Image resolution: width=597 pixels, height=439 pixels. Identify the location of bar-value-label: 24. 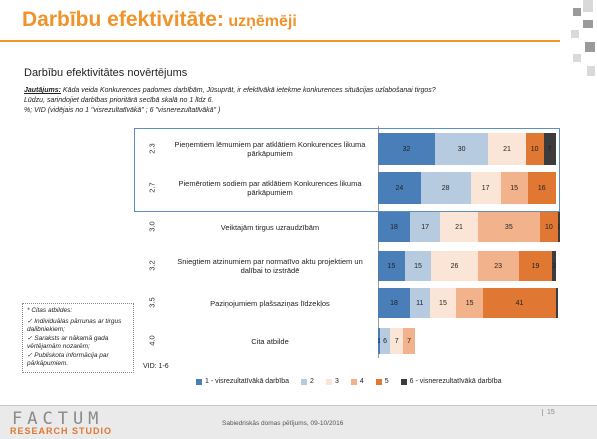
(399, 188).